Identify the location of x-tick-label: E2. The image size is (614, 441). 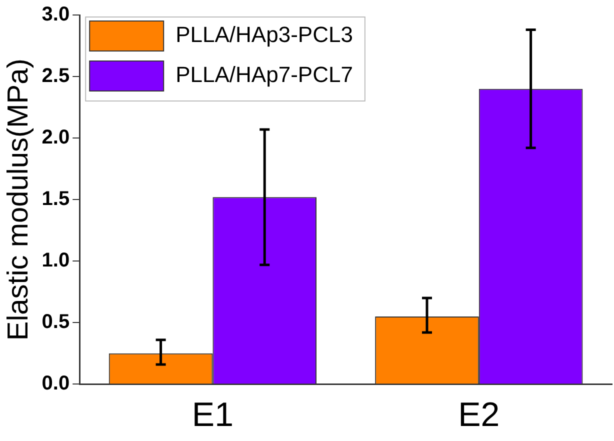
(479, 415).